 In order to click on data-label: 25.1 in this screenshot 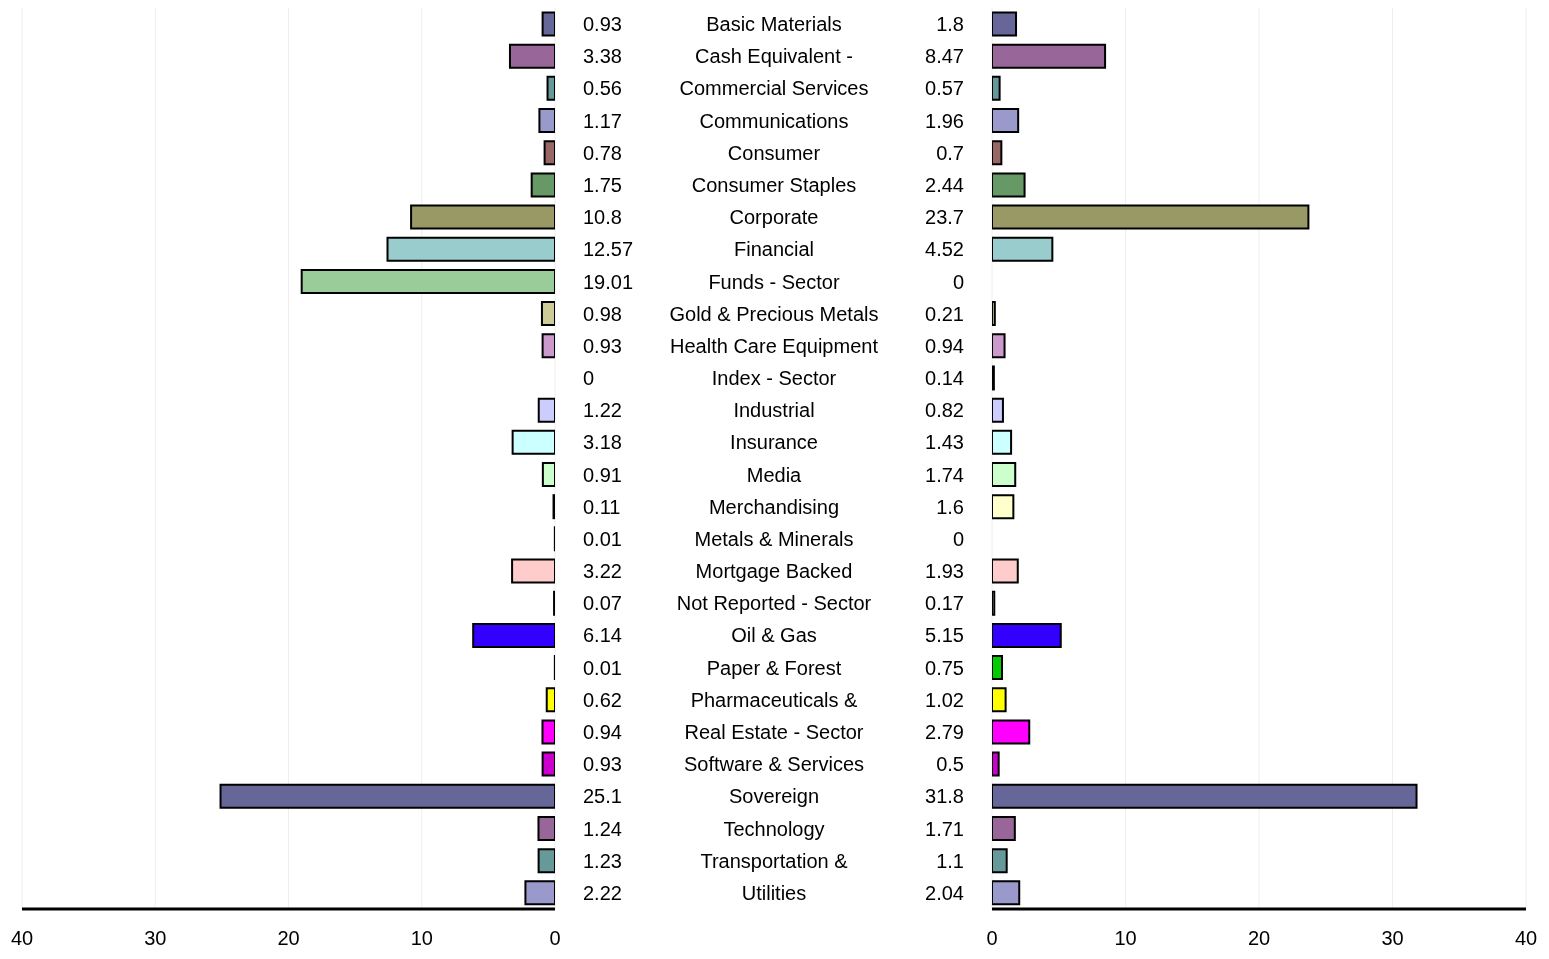, I will do `click(602, 796)`.